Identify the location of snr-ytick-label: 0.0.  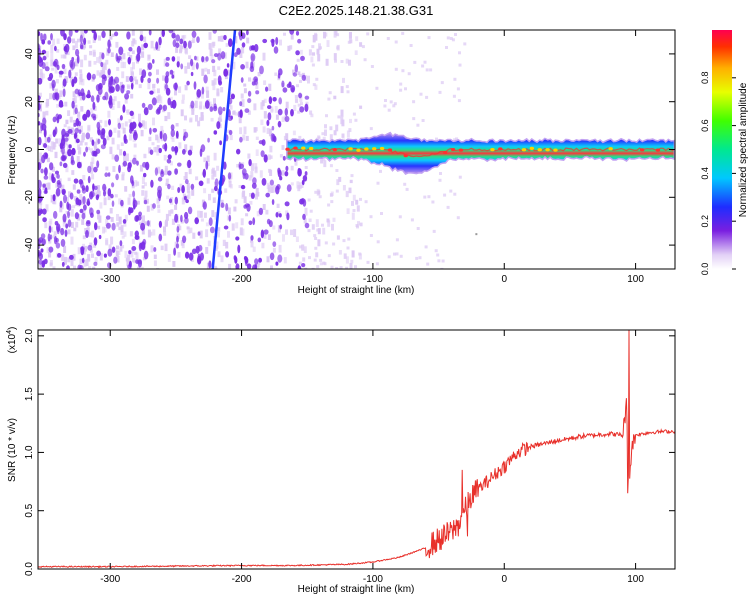
(29, 569).